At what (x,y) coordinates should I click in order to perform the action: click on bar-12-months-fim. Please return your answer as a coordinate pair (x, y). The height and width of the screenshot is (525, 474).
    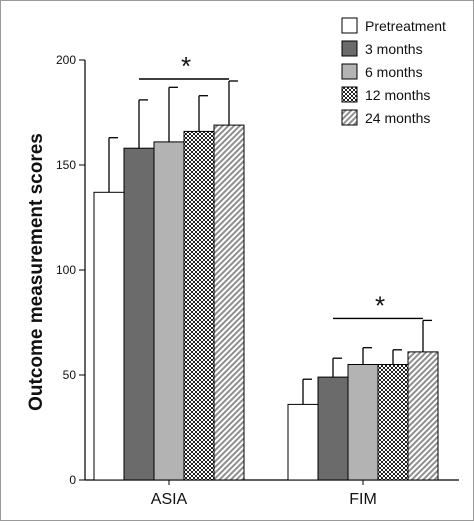
    Looking at the image, I should click on (393, 422).